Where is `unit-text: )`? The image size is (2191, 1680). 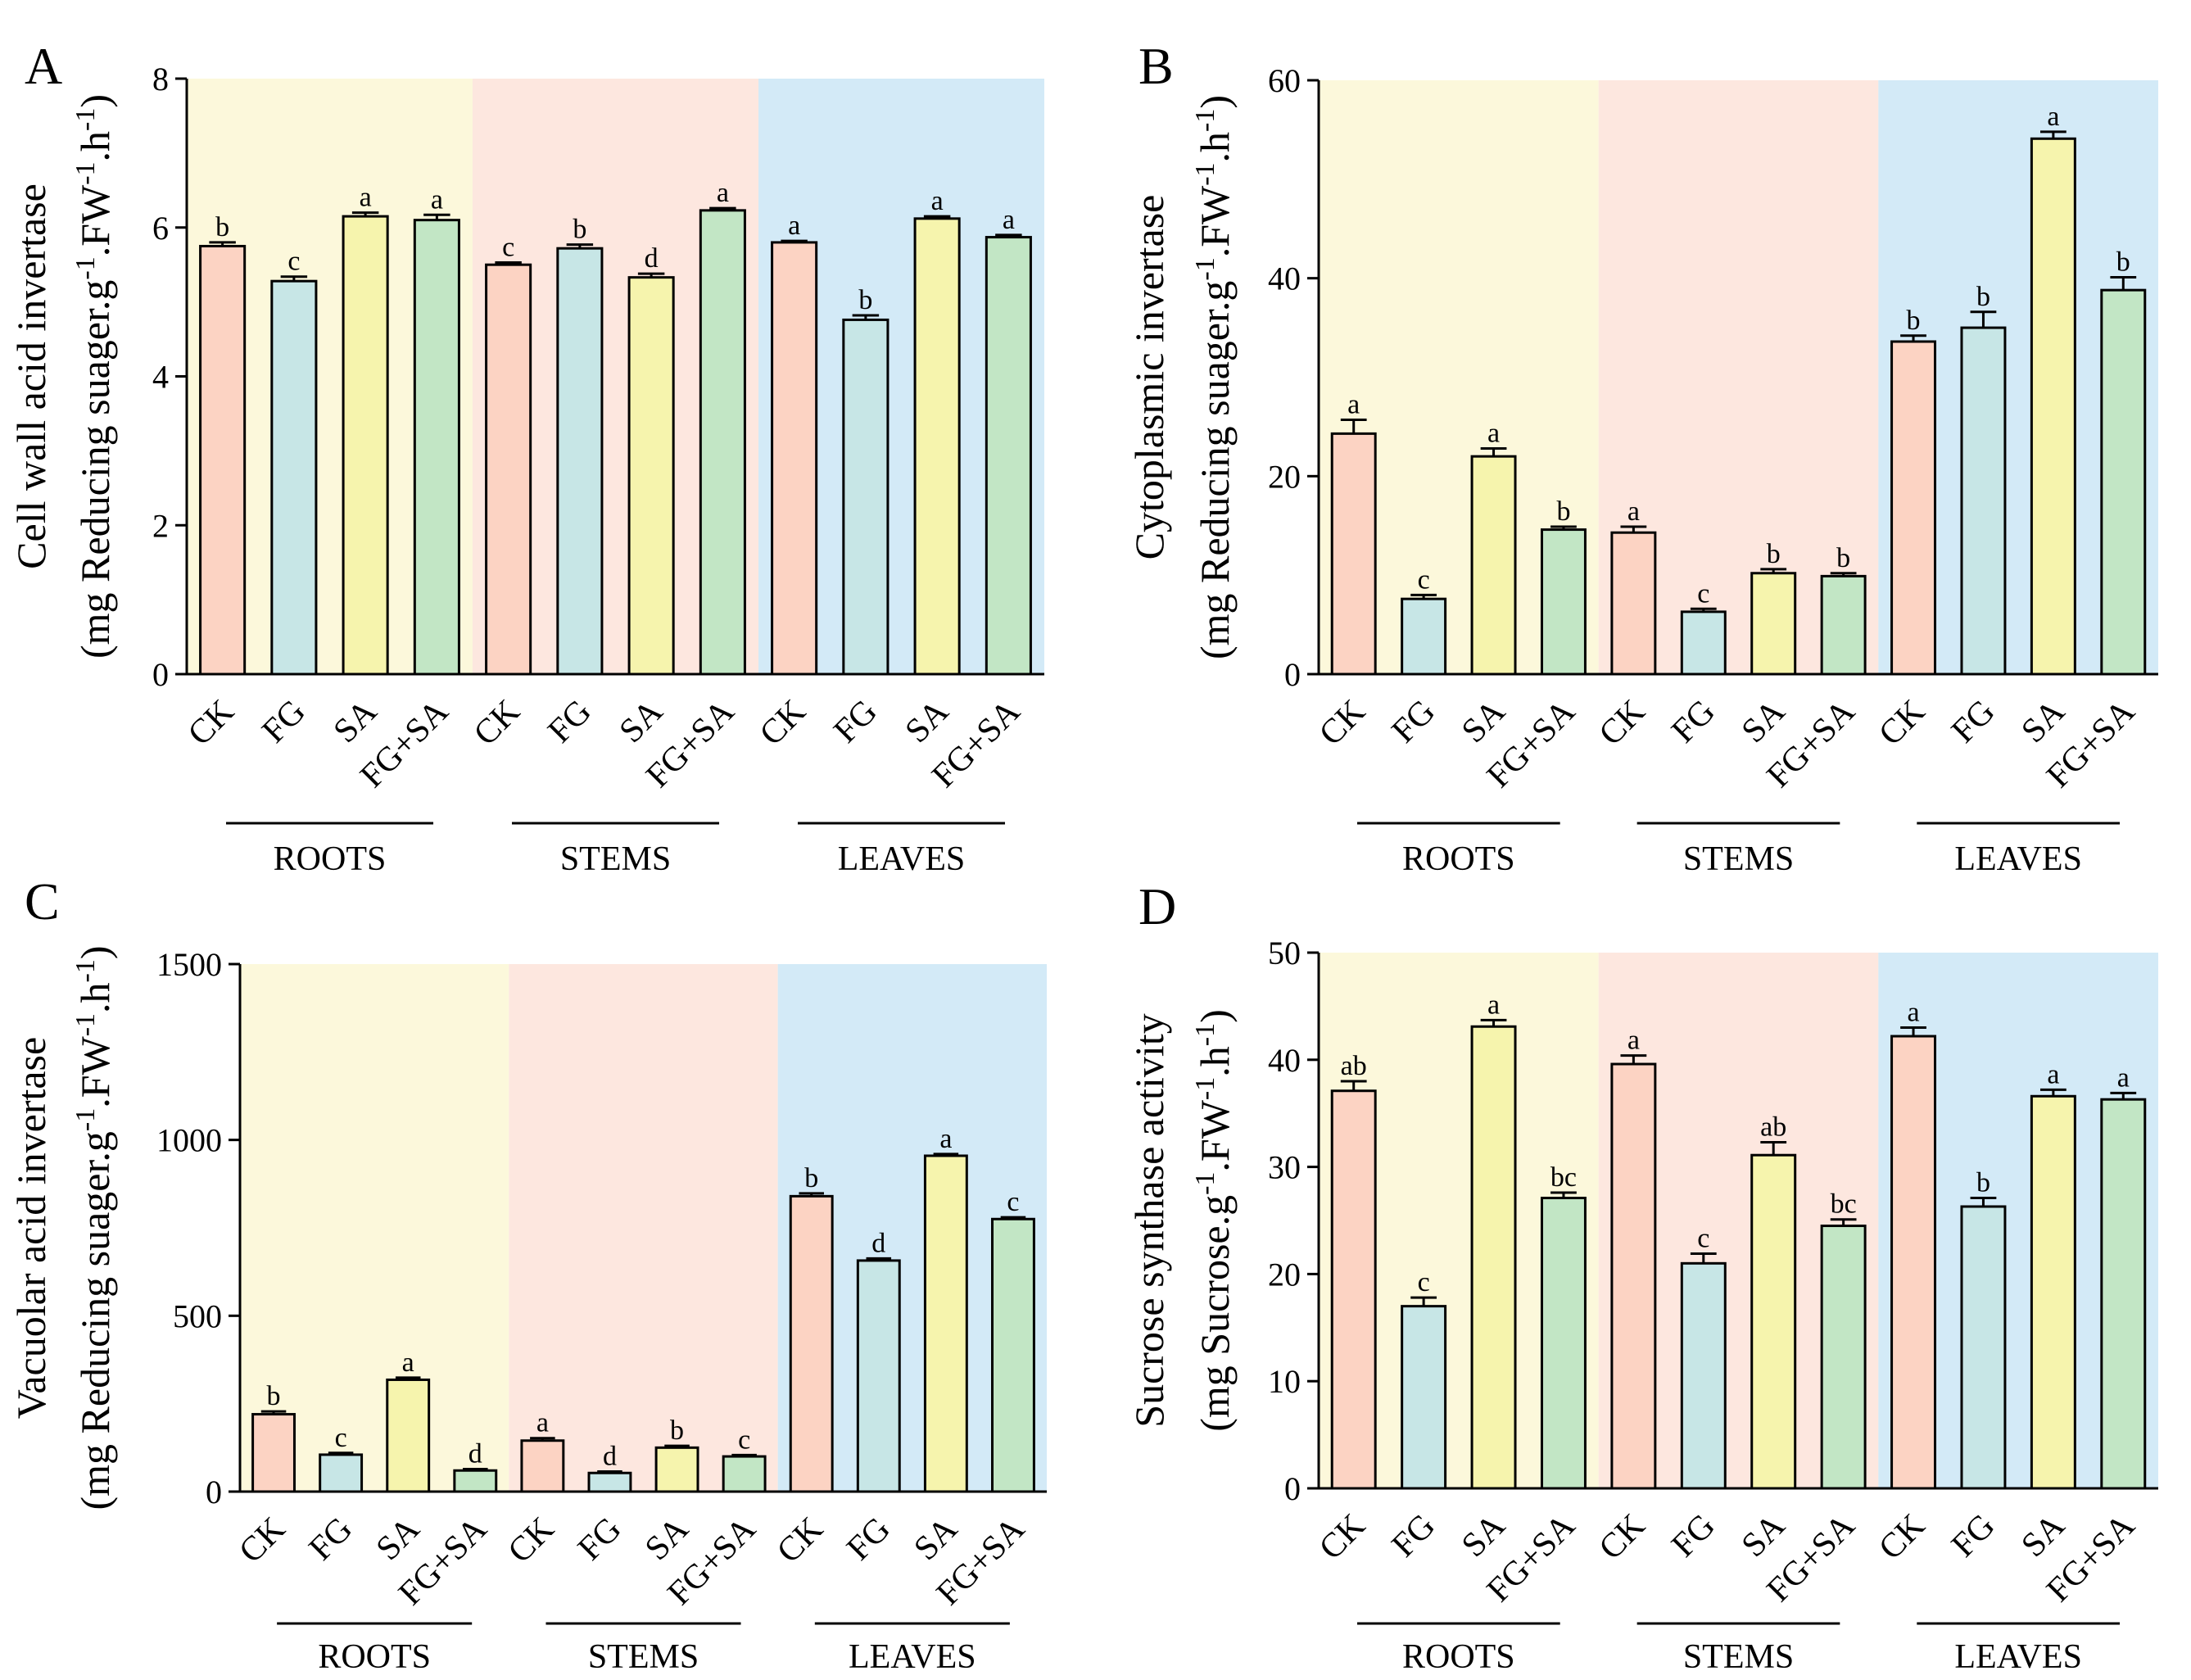
unit-text: ) is located at coordinates (1215, 102).